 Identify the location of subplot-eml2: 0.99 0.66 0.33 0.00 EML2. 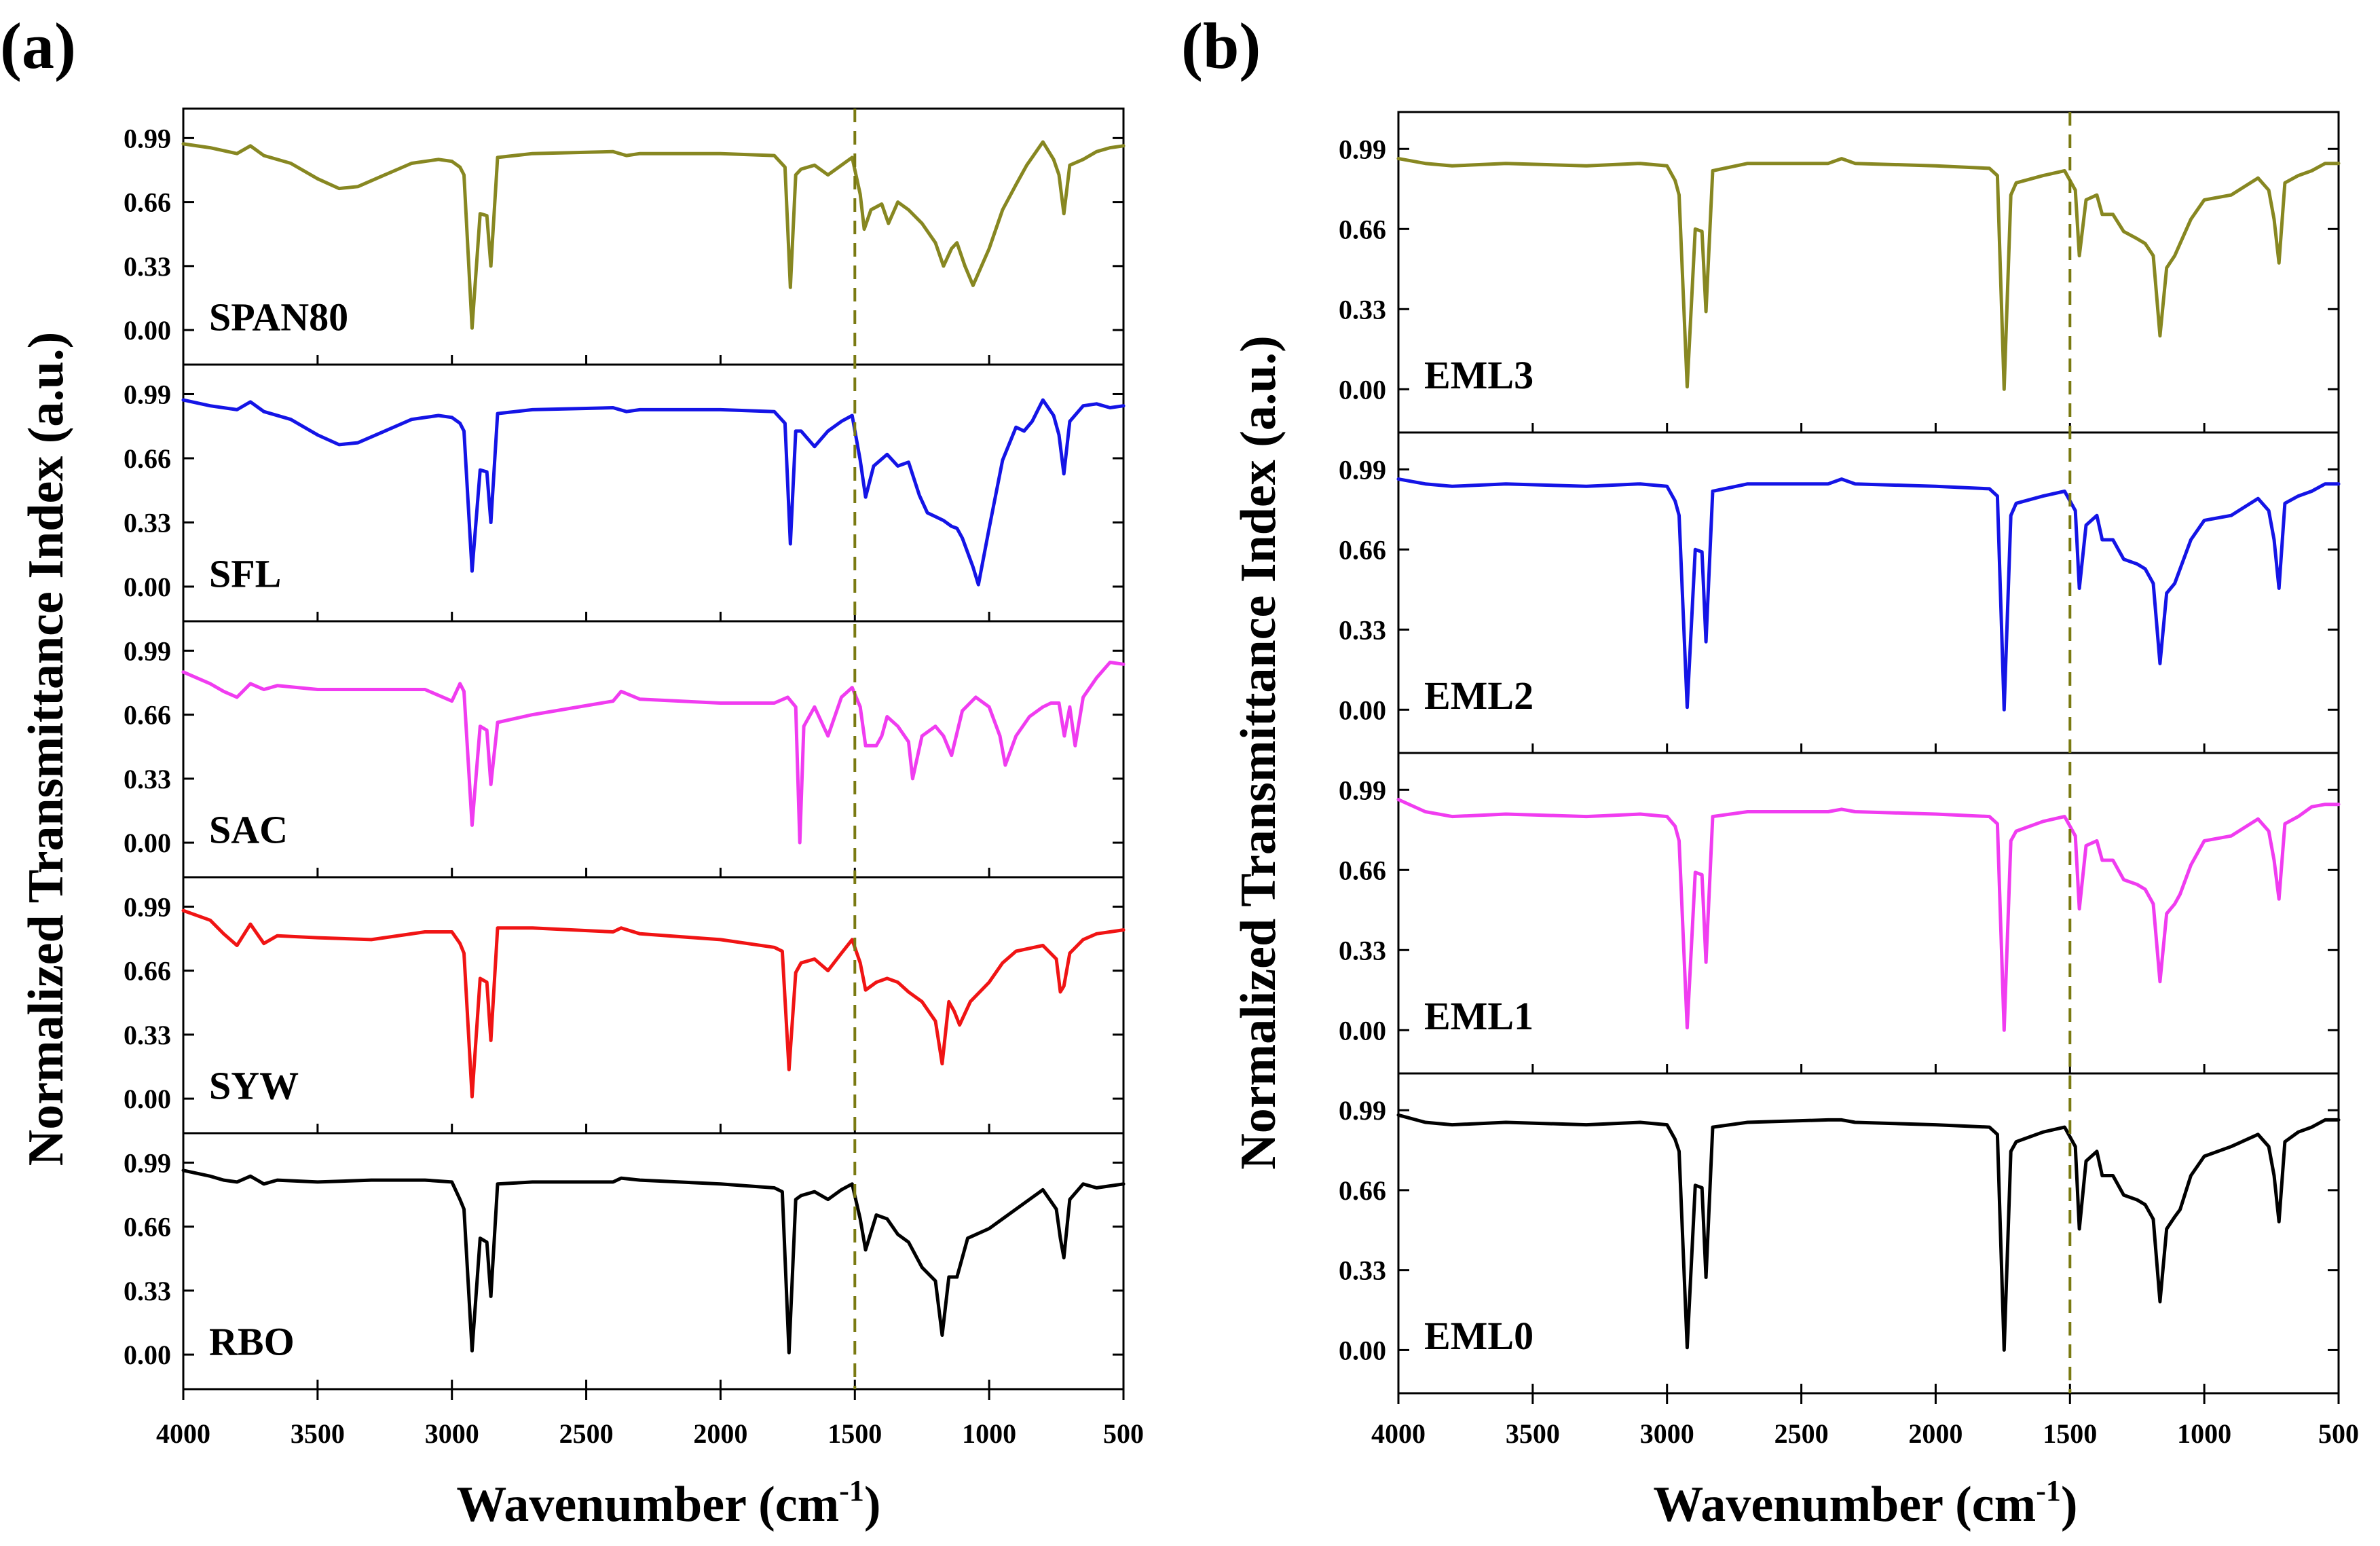
(1840, 593).